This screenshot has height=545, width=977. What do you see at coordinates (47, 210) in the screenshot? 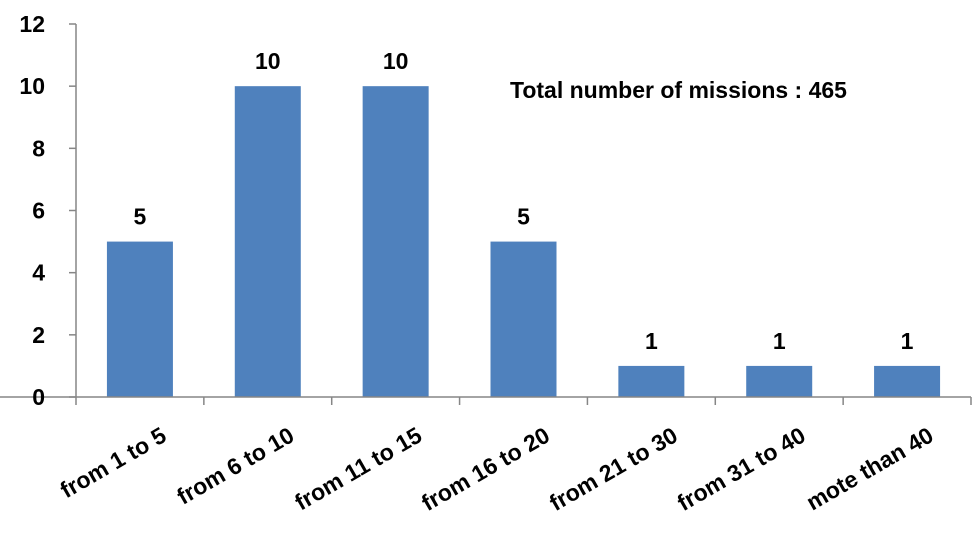
I see `y-ticks-group: 0 2 4 6 8 10 12` at bounding box center [47, 210].